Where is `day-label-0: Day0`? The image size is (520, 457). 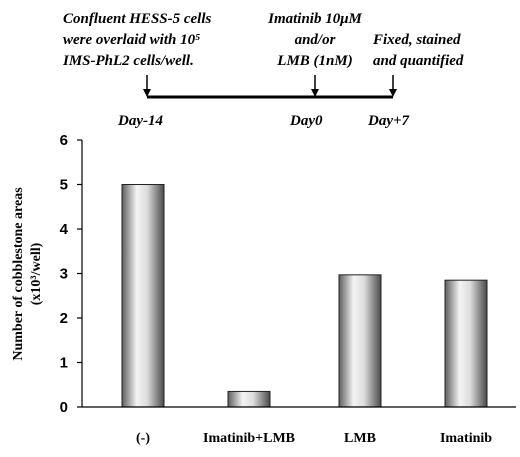 day-label-0: Day0 is located at coordinates (306, 121).